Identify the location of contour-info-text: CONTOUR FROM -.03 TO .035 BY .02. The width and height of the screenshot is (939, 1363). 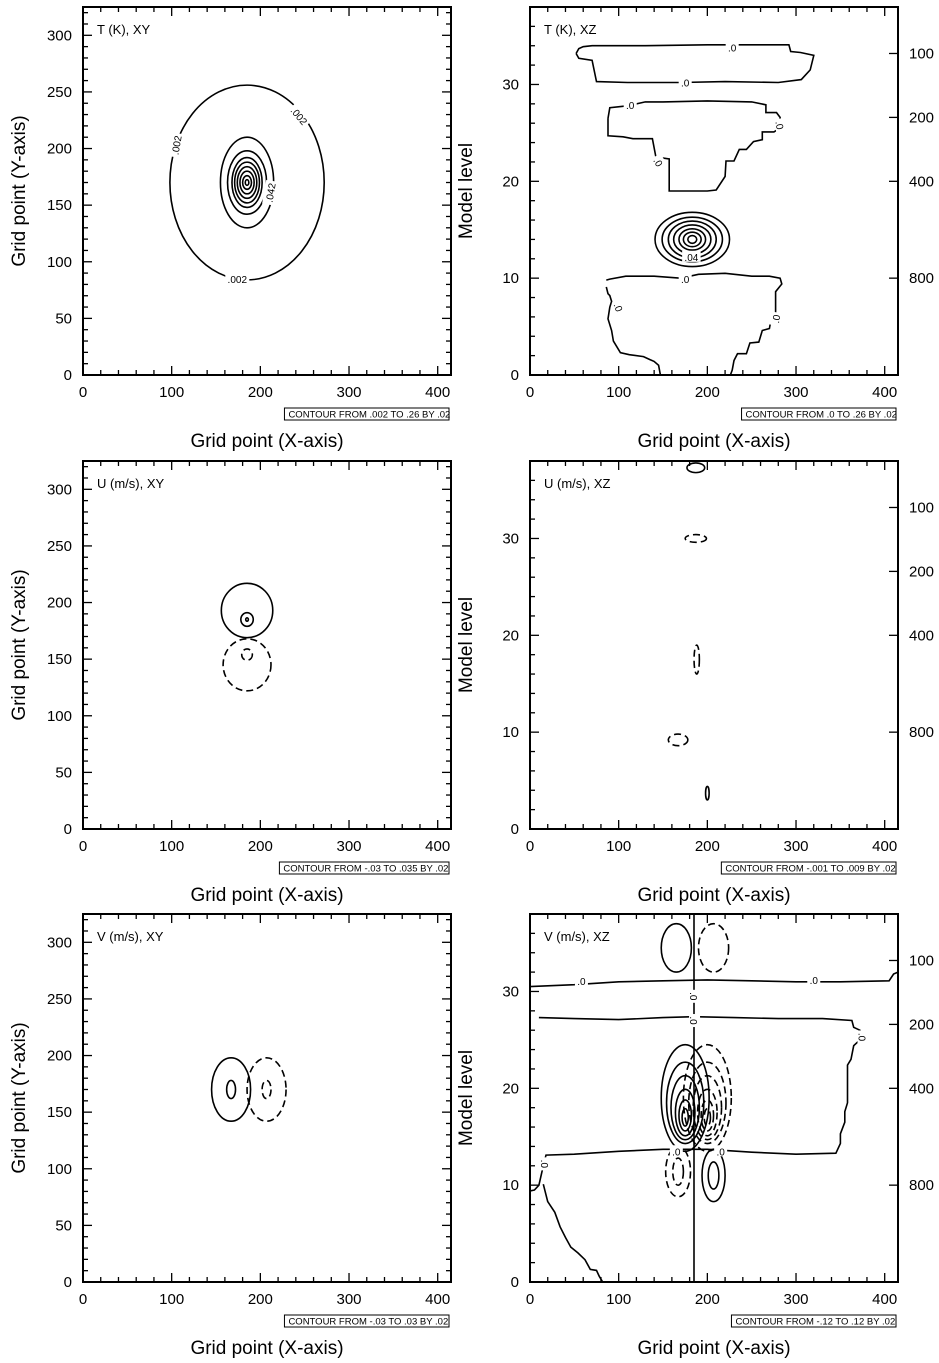
(365, 869).